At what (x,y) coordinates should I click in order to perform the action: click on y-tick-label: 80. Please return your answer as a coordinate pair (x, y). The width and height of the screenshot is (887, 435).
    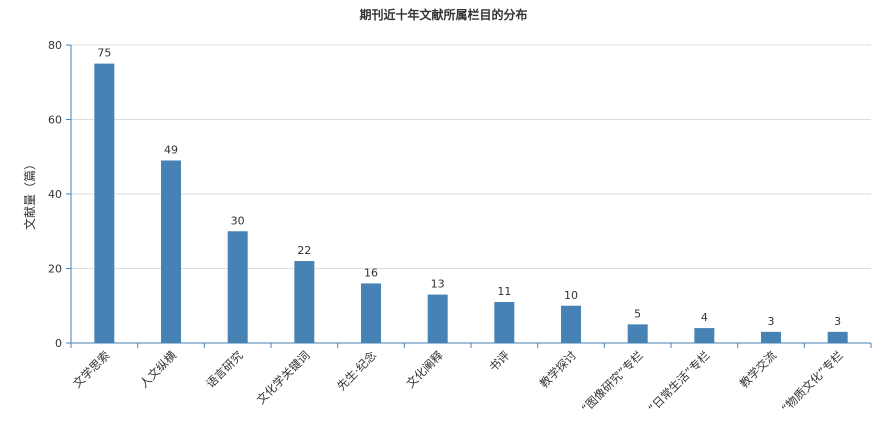
    Looking at the image, I should click on (55, 45).